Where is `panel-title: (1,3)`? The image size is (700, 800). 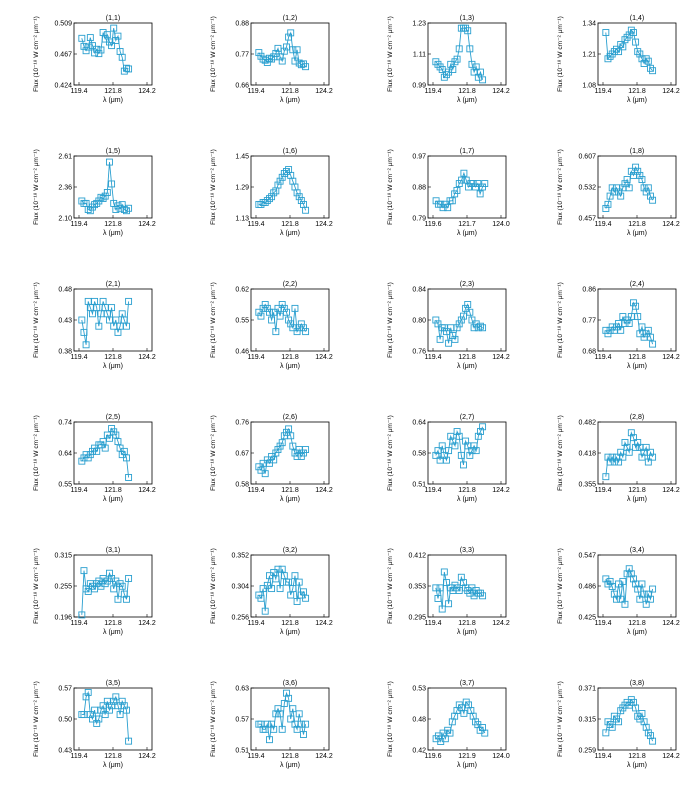 panel-title: (1,3) is located at coordinates (467, 18).